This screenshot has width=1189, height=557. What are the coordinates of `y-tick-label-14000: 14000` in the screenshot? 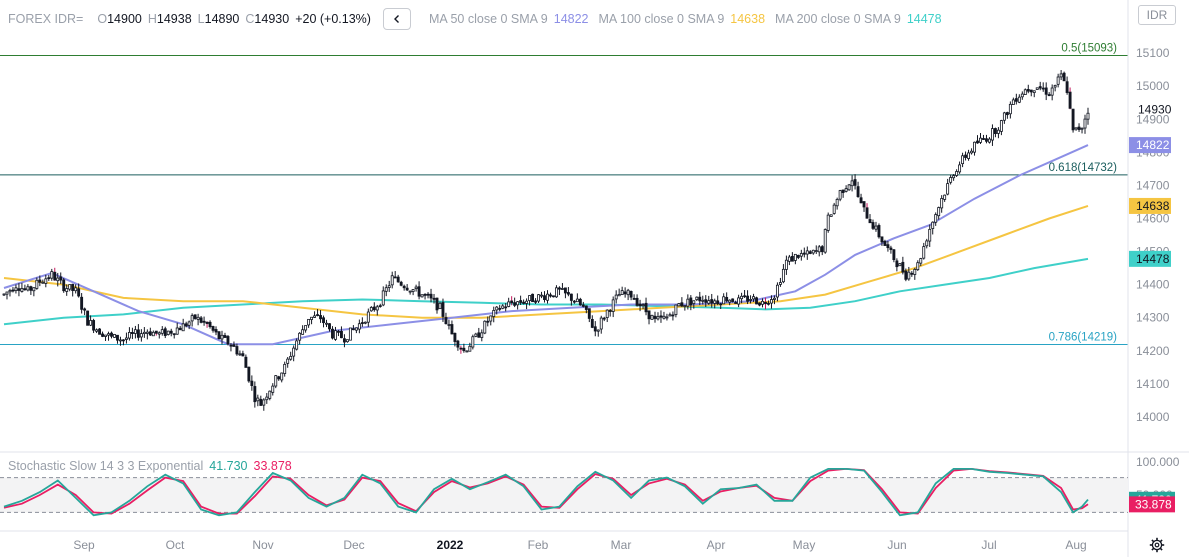 It's located at (1153, 417).